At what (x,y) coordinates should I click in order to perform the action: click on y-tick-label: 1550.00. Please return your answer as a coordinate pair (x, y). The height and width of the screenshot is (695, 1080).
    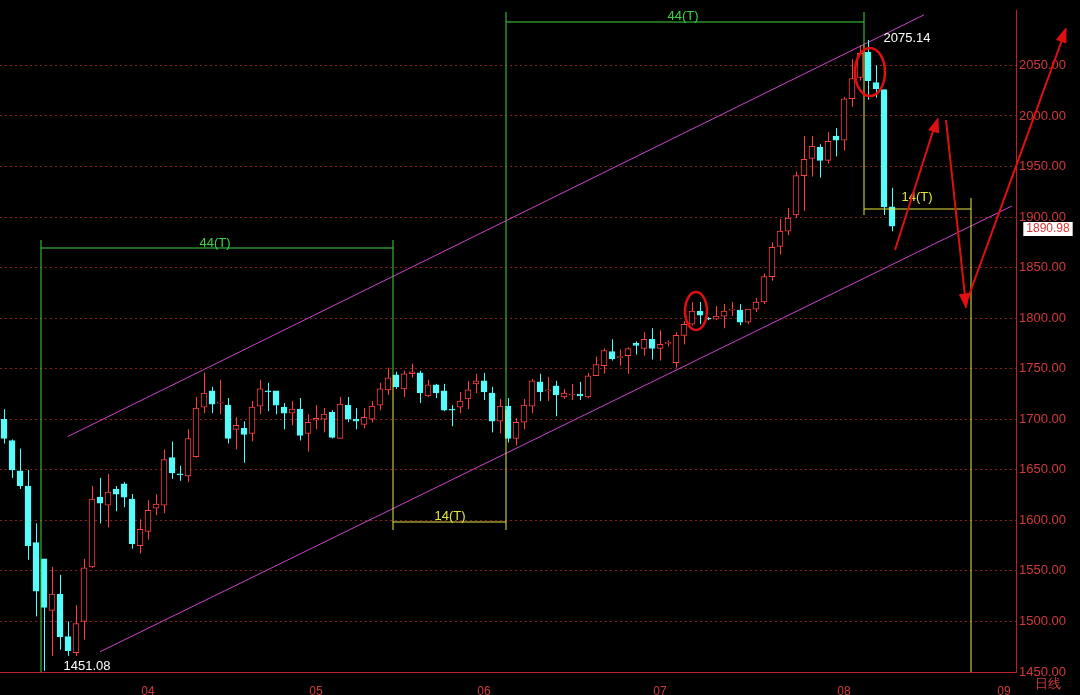
    Looking at the image, I should click on (1042, 570).